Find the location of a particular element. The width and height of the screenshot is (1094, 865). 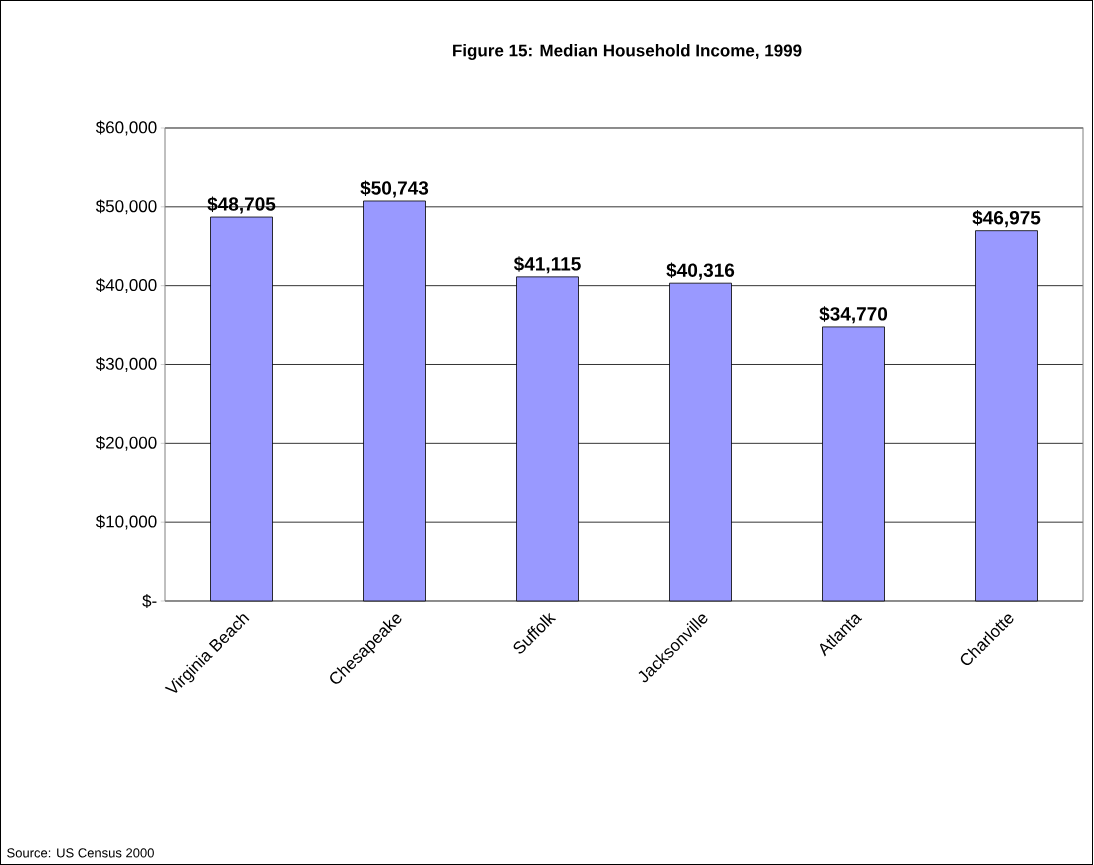

y-tick-label: $20,000 is located at coordinates (126, 443).